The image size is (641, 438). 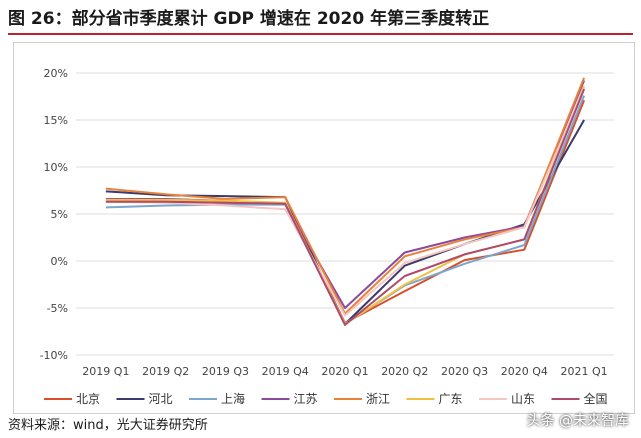 What do you see at coordinates (249, 19) in the screenshot?
I see `figure-title: 图 26：部分省市季度累计 GDP 增速在 2020 年第三季度转正` at bounding box center [249, 19].